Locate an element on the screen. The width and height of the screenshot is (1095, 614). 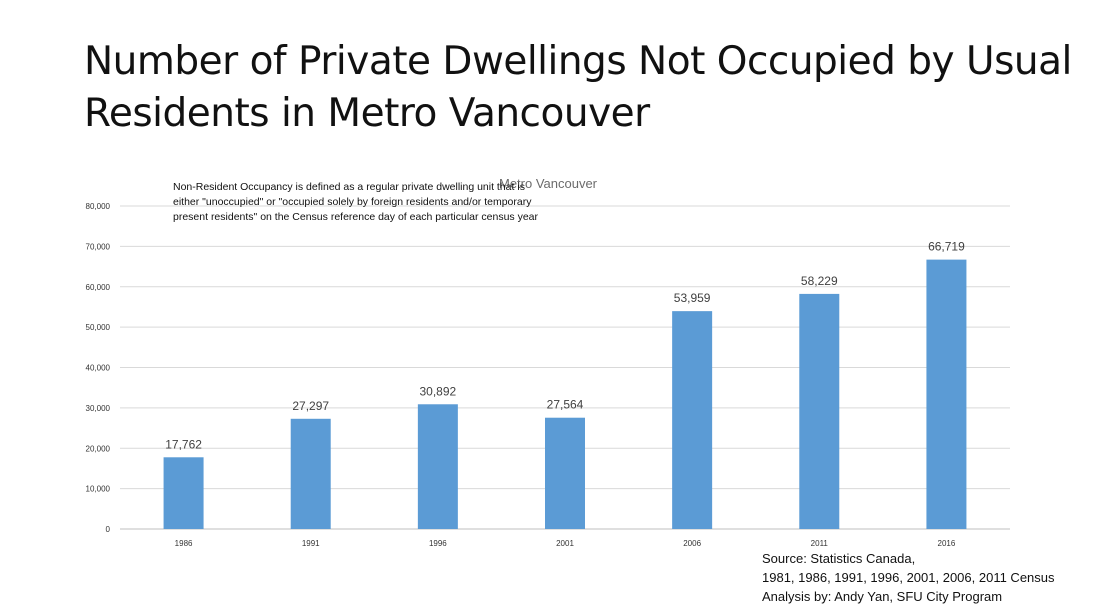
y-tick-label: 70,000 is located at coordinates (98, 246).